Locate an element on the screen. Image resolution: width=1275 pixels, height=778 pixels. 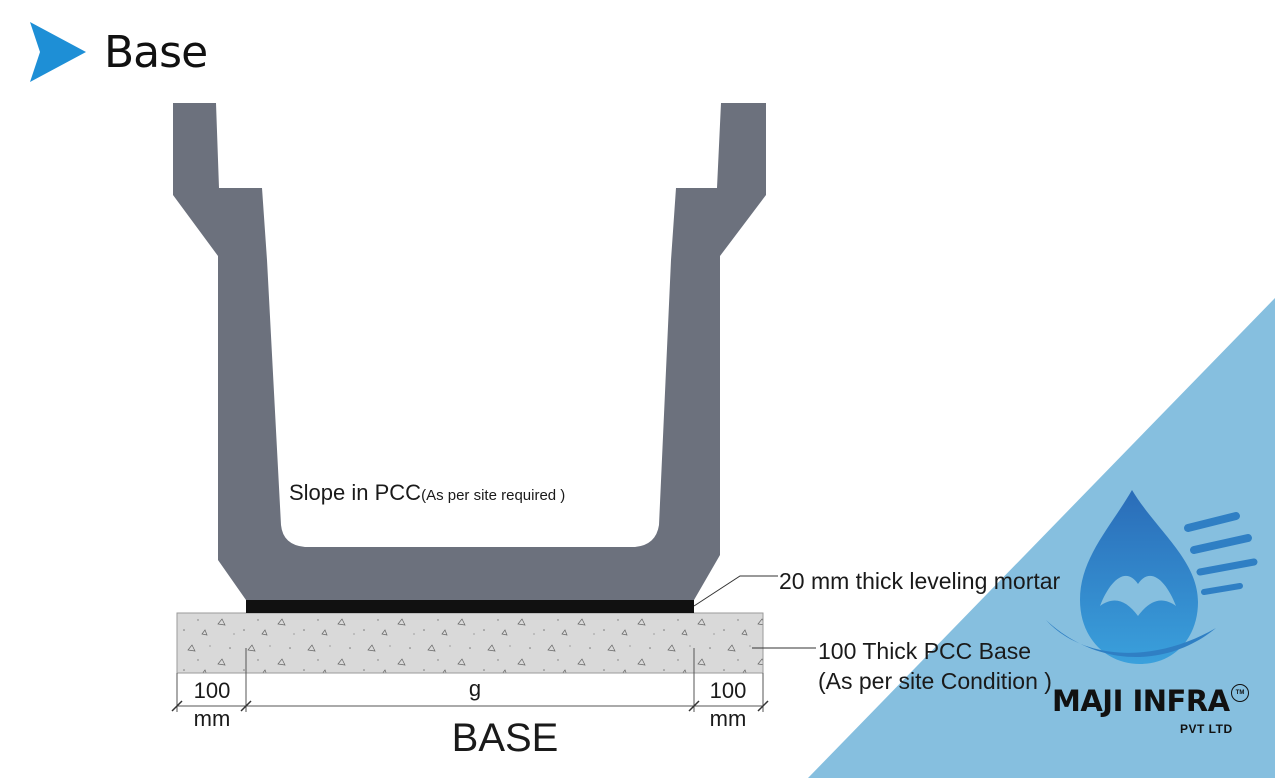
pcc-base is located at coordinates (470, 643).